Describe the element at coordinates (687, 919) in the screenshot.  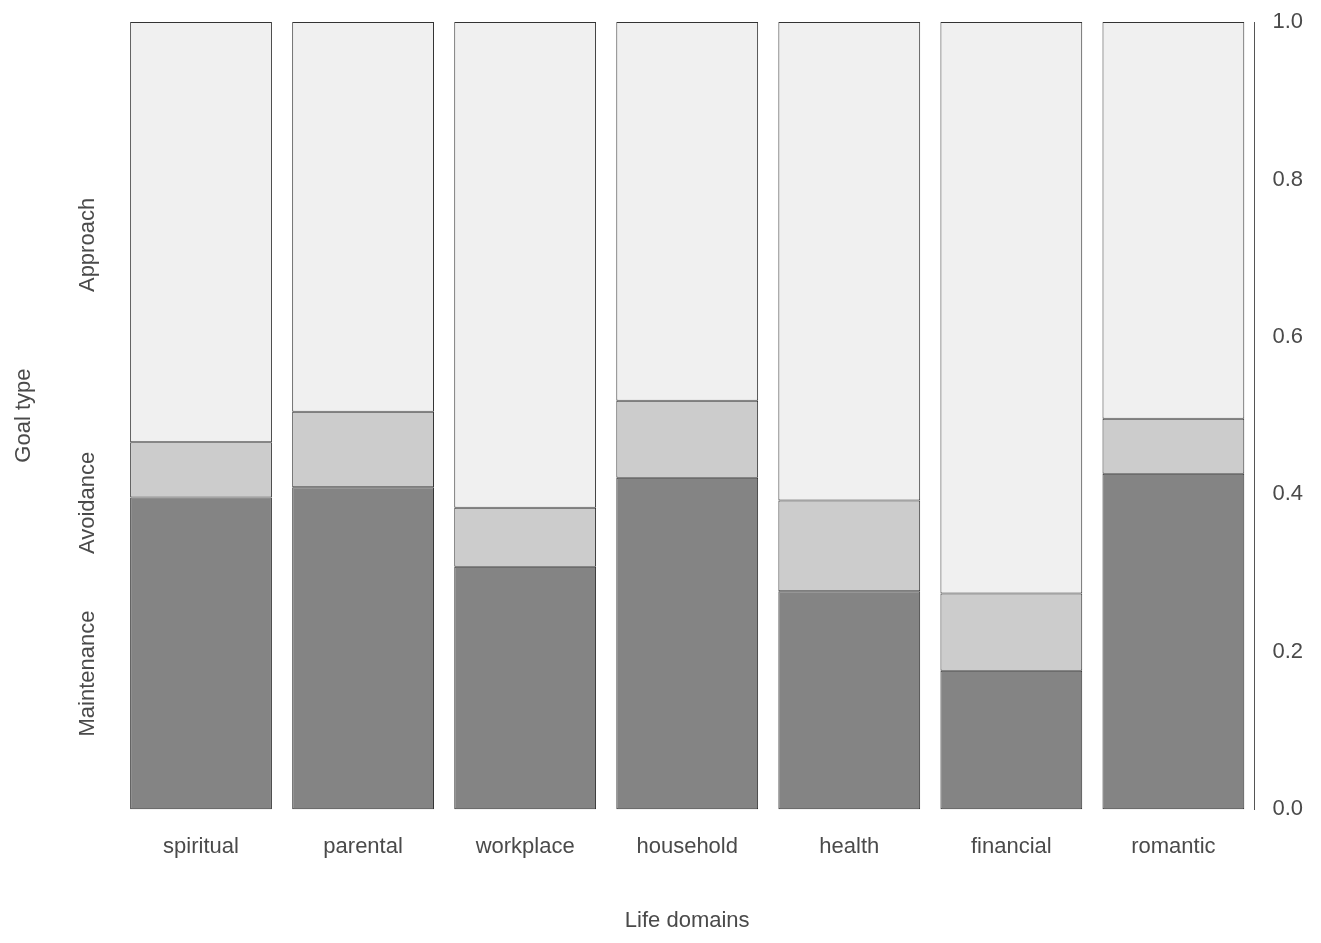
I see `x-axis-title: Life domains` at that location.